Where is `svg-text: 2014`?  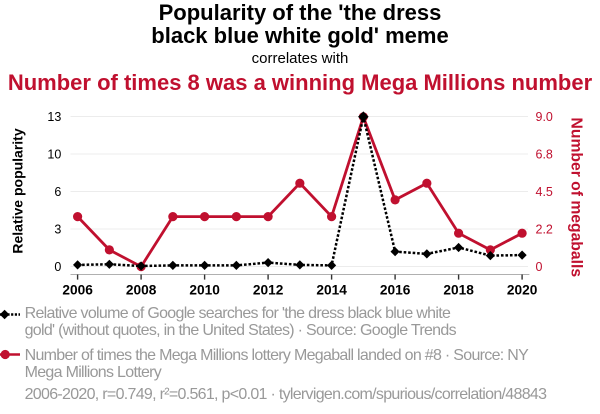
svg-text: 2014 is located at coordinates (331, 290).